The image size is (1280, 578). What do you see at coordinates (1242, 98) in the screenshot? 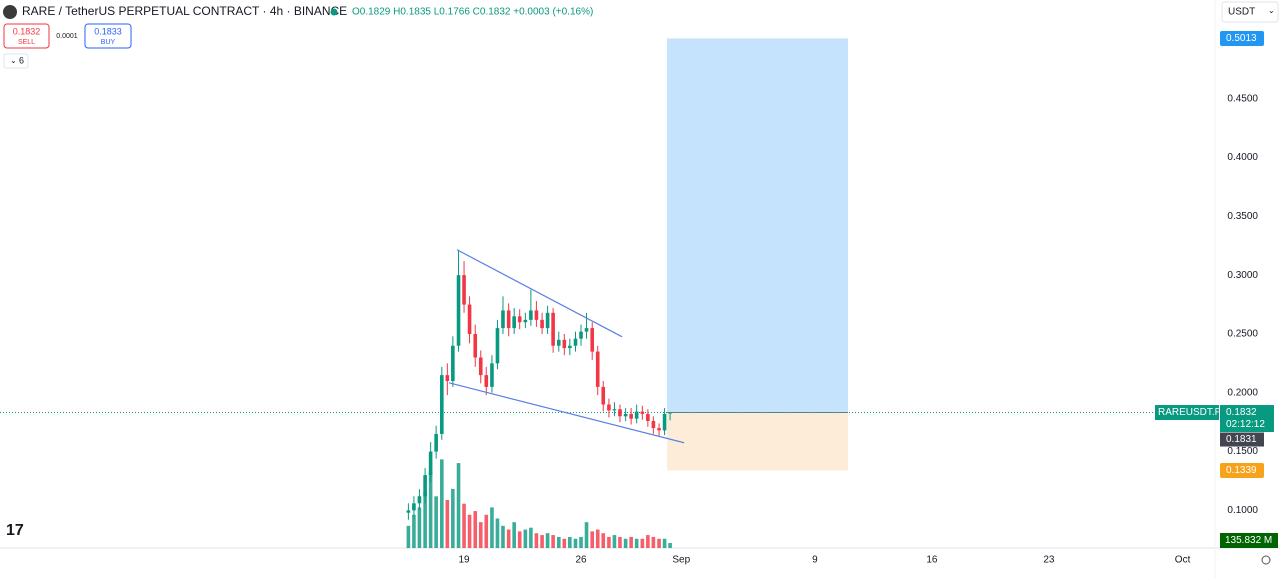
I see `y-tick-label: 0.4500` at bounding box center [1242, 98].